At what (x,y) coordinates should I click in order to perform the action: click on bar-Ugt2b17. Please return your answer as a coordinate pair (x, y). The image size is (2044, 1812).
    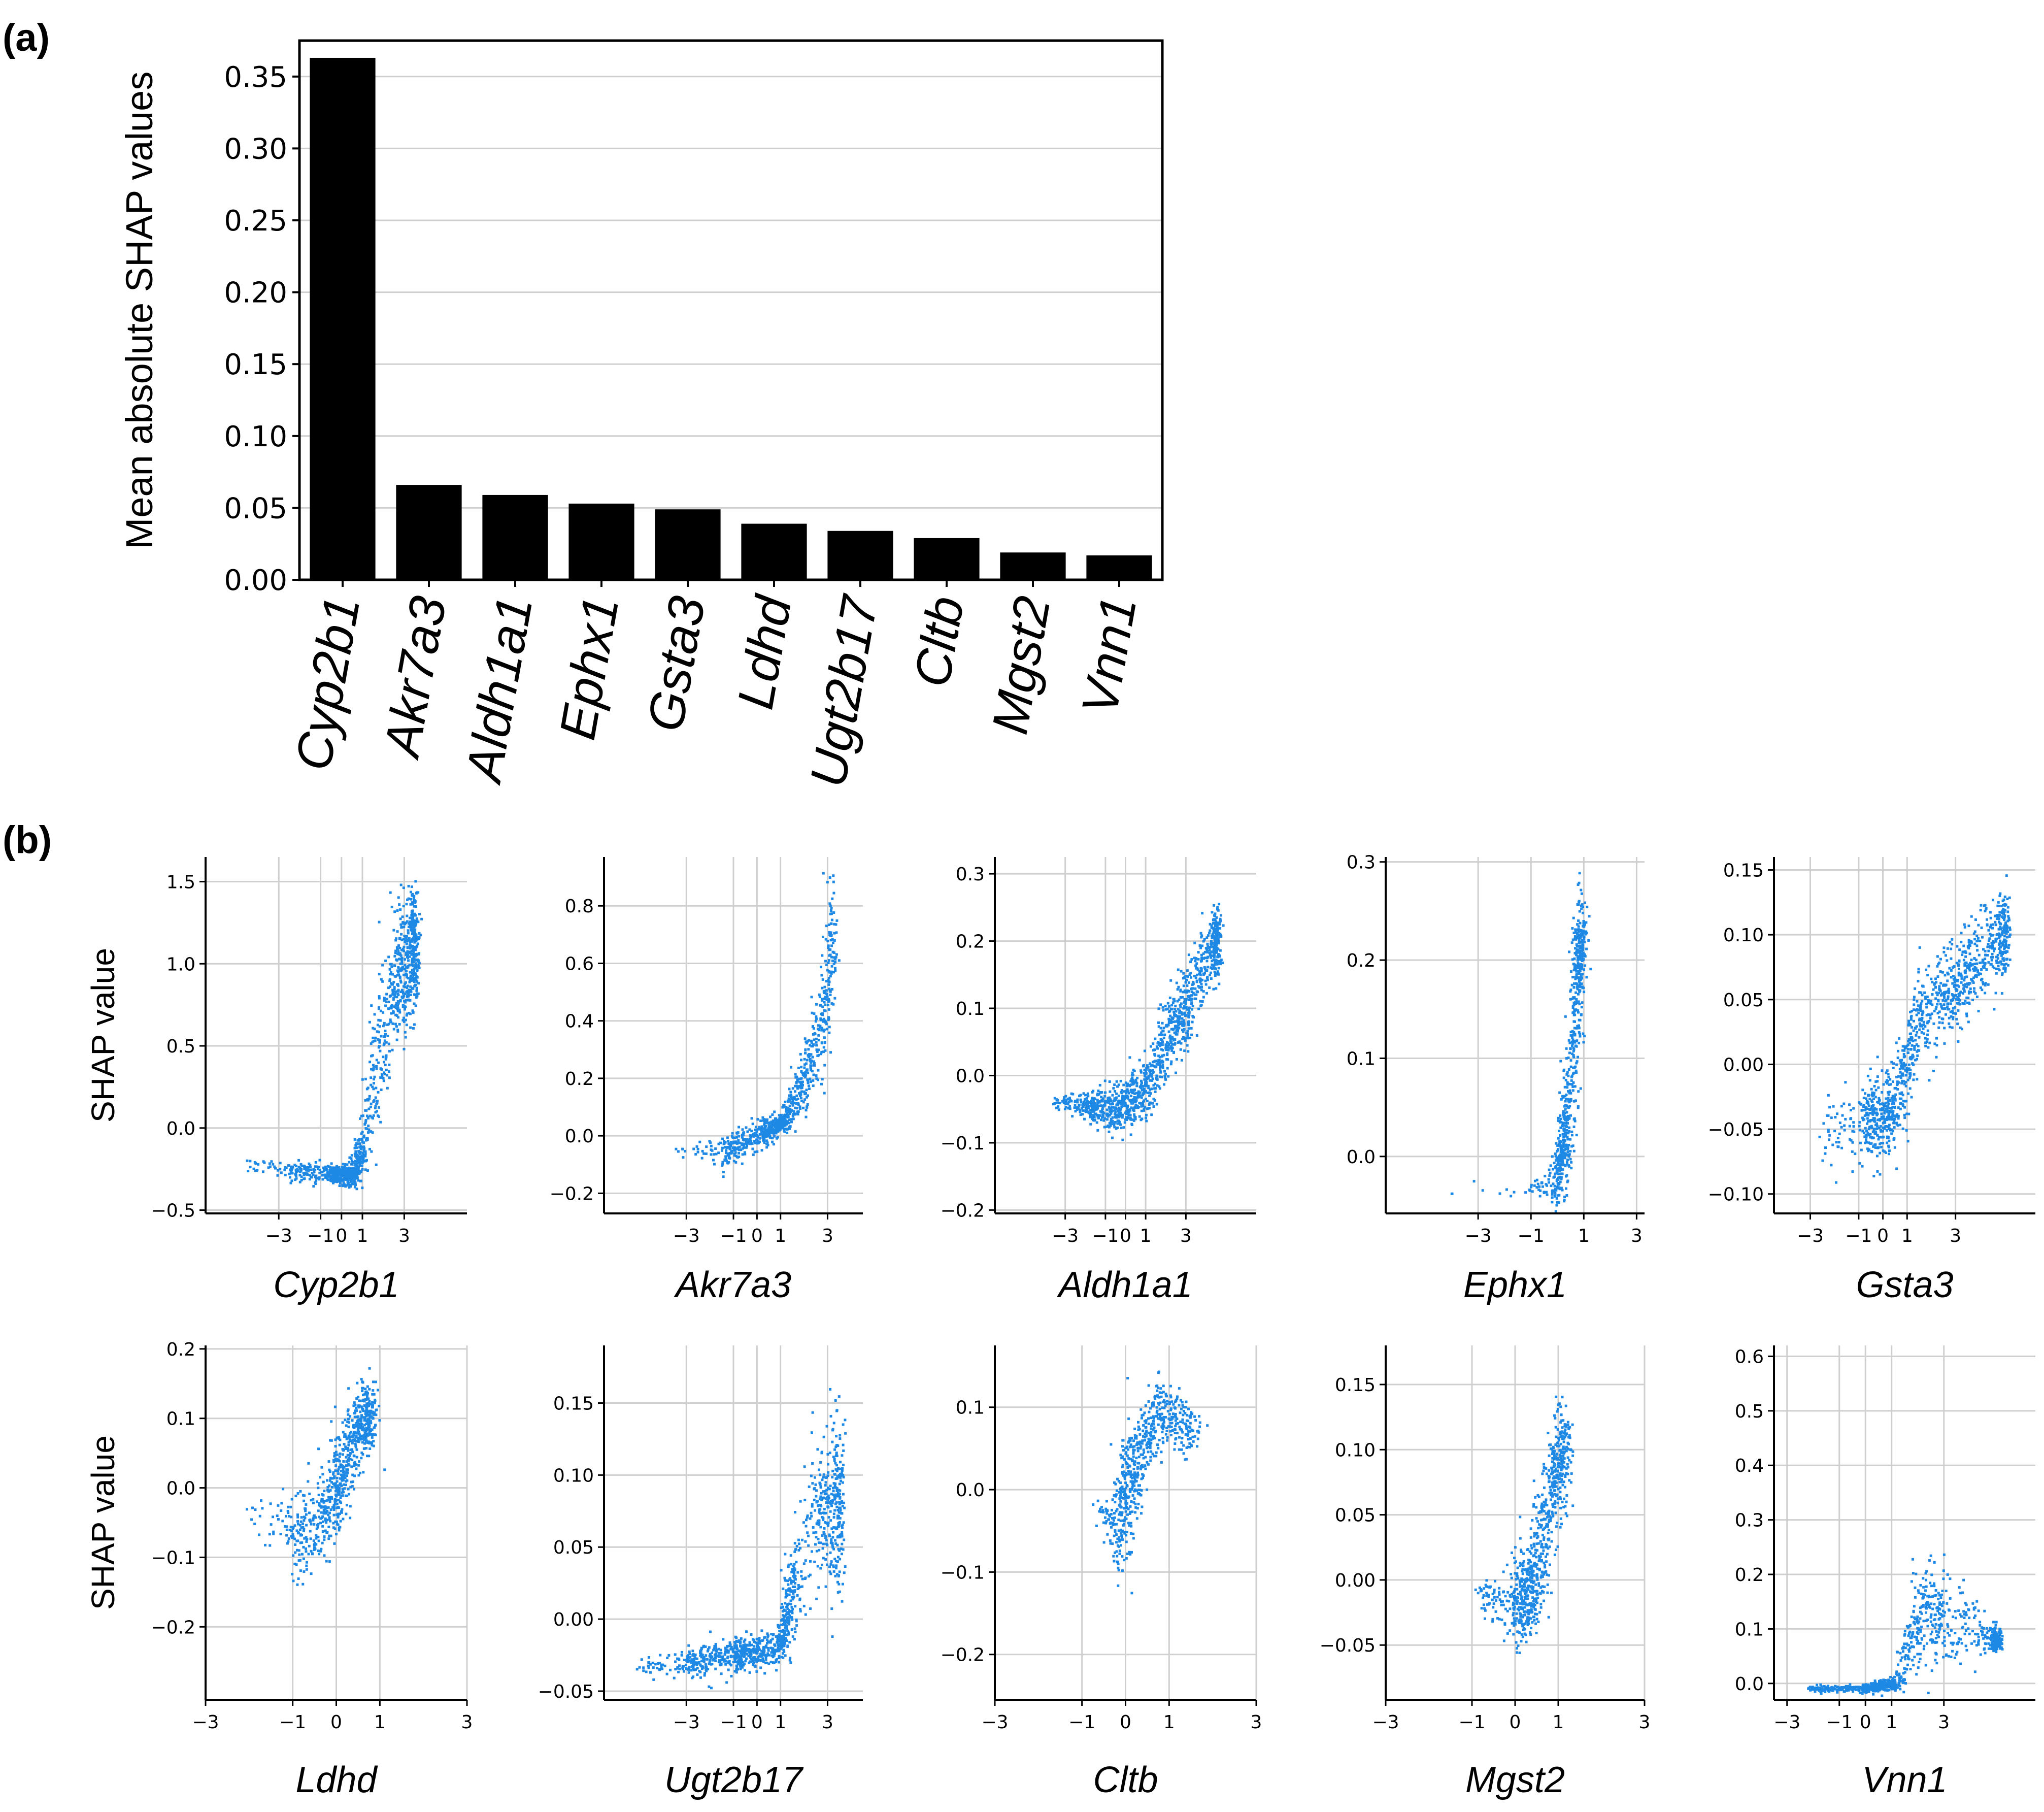
    Looking at the image, I should click on (860, 555).